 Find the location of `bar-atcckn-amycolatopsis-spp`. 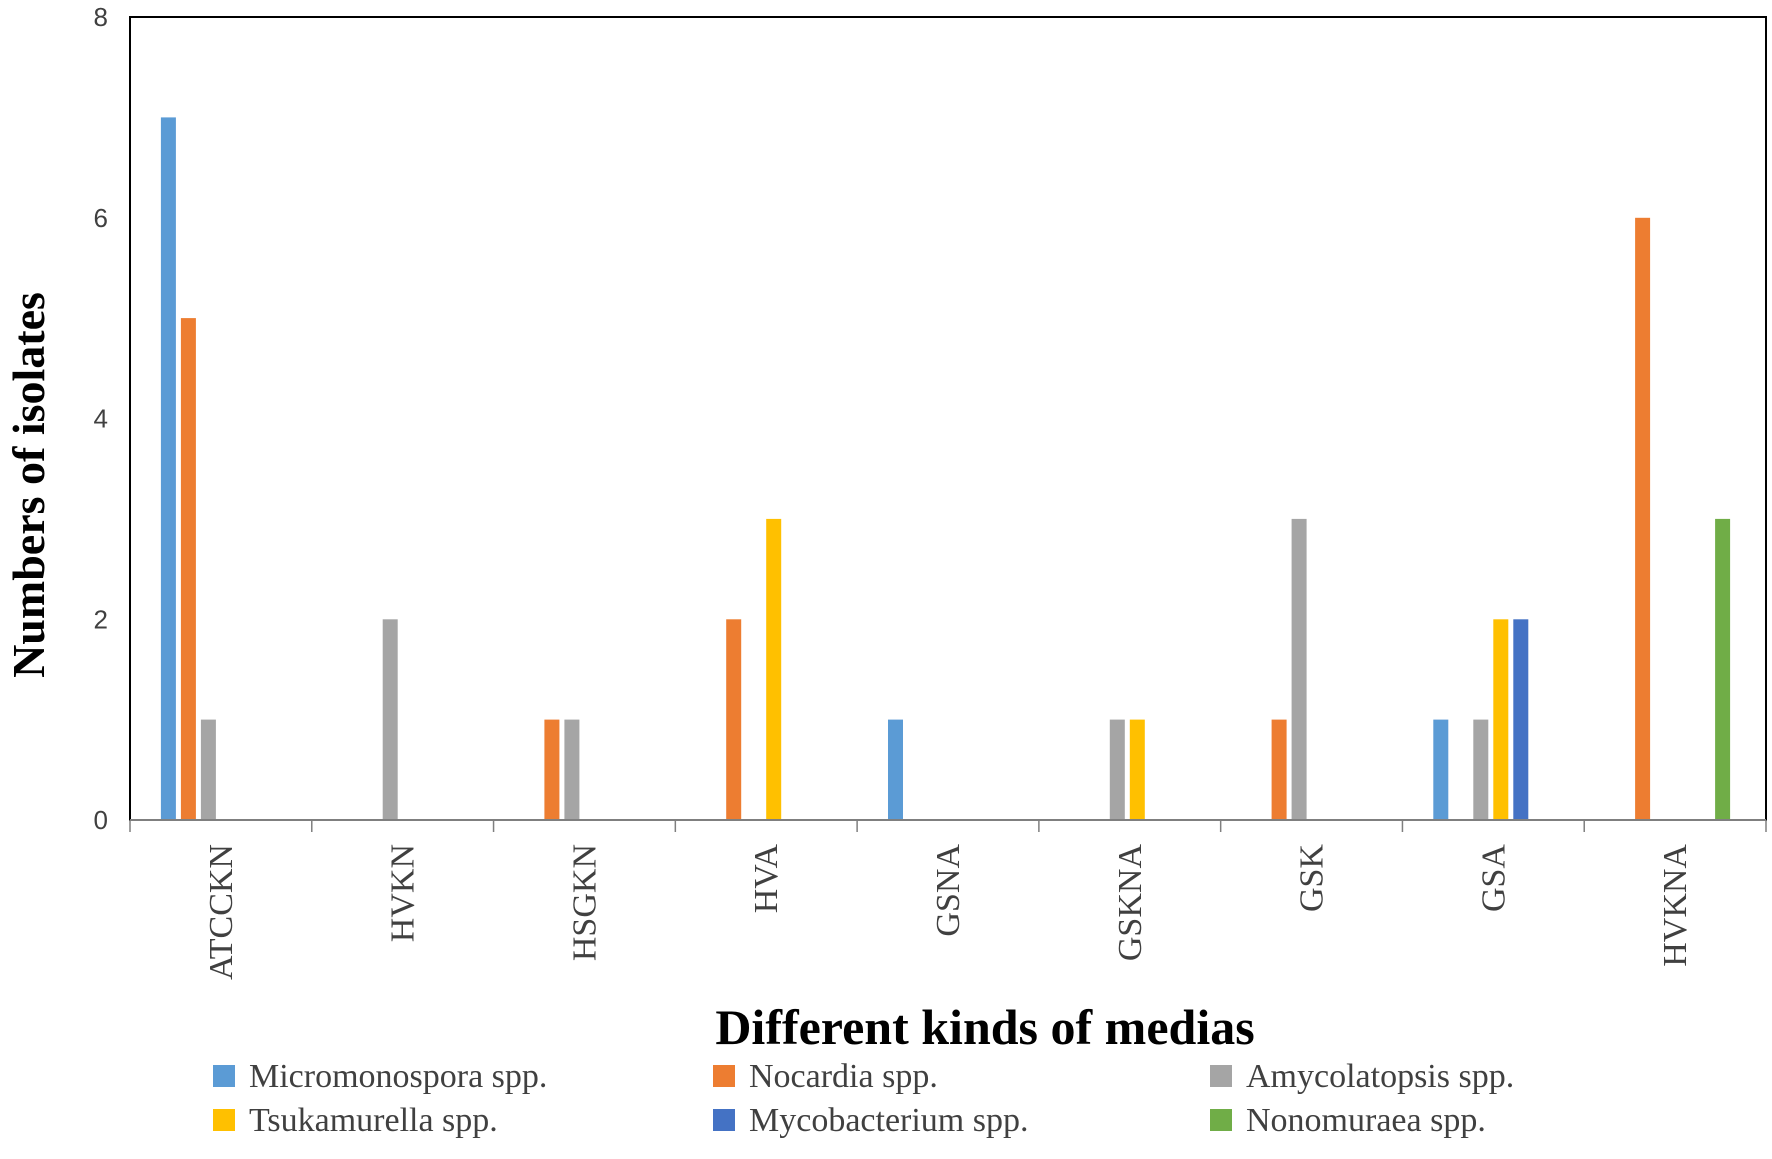

bar-atcckn-amycolatopsis-spp is located at coordinates (208, 769).